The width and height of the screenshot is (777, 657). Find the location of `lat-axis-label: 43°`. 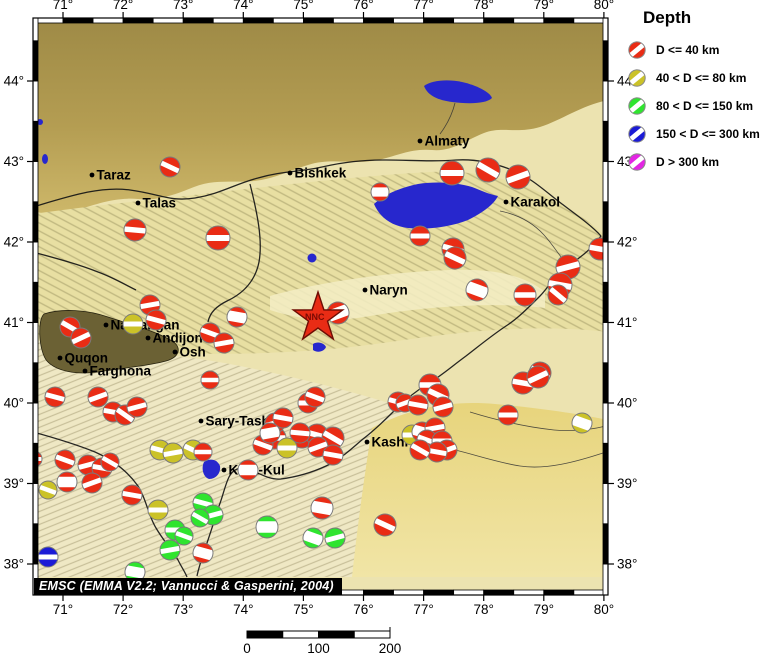

lat-axis-label: 43° is located at coordinates (14, 161).